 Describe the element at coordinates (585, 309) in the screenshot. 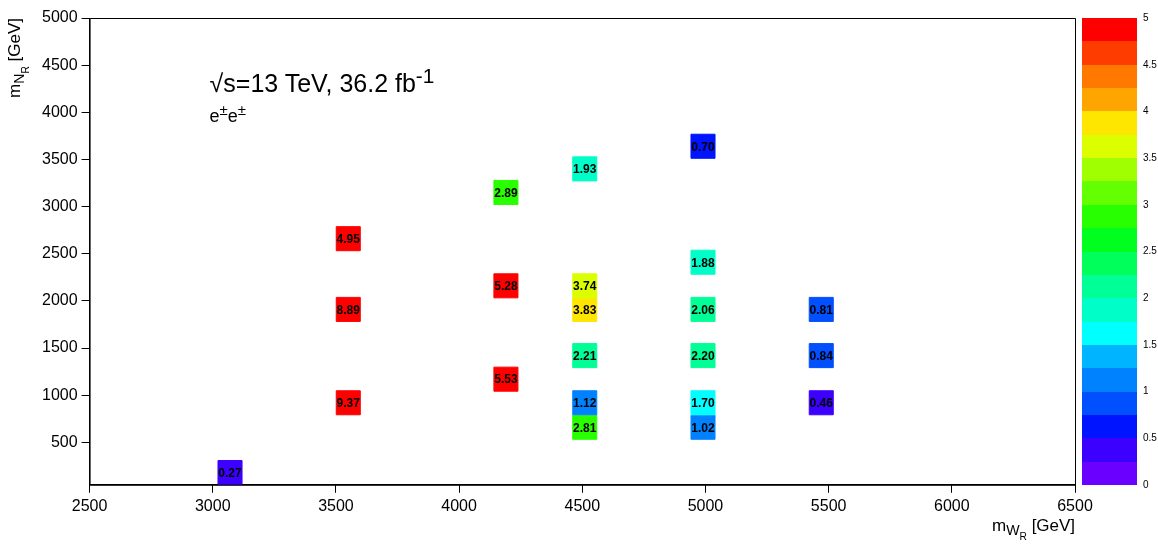

I see `annotation: 3.83` at that location.